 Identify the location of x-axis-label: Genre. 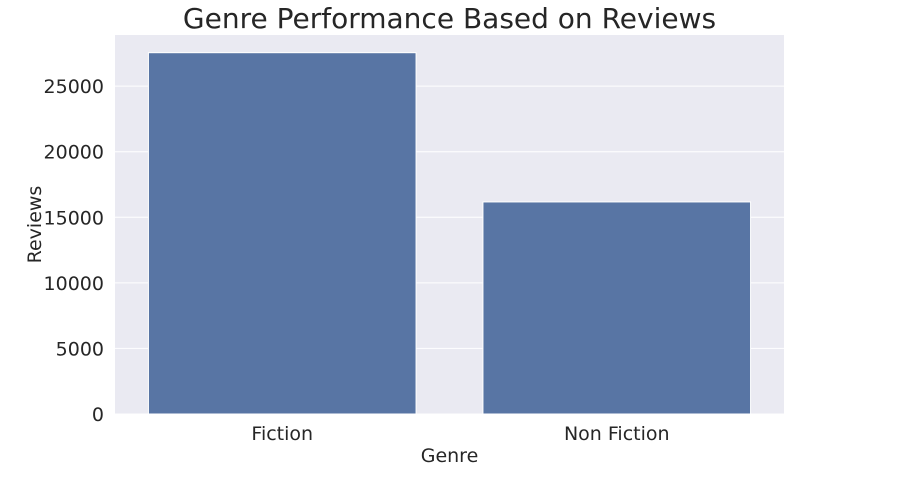
(450, 456).